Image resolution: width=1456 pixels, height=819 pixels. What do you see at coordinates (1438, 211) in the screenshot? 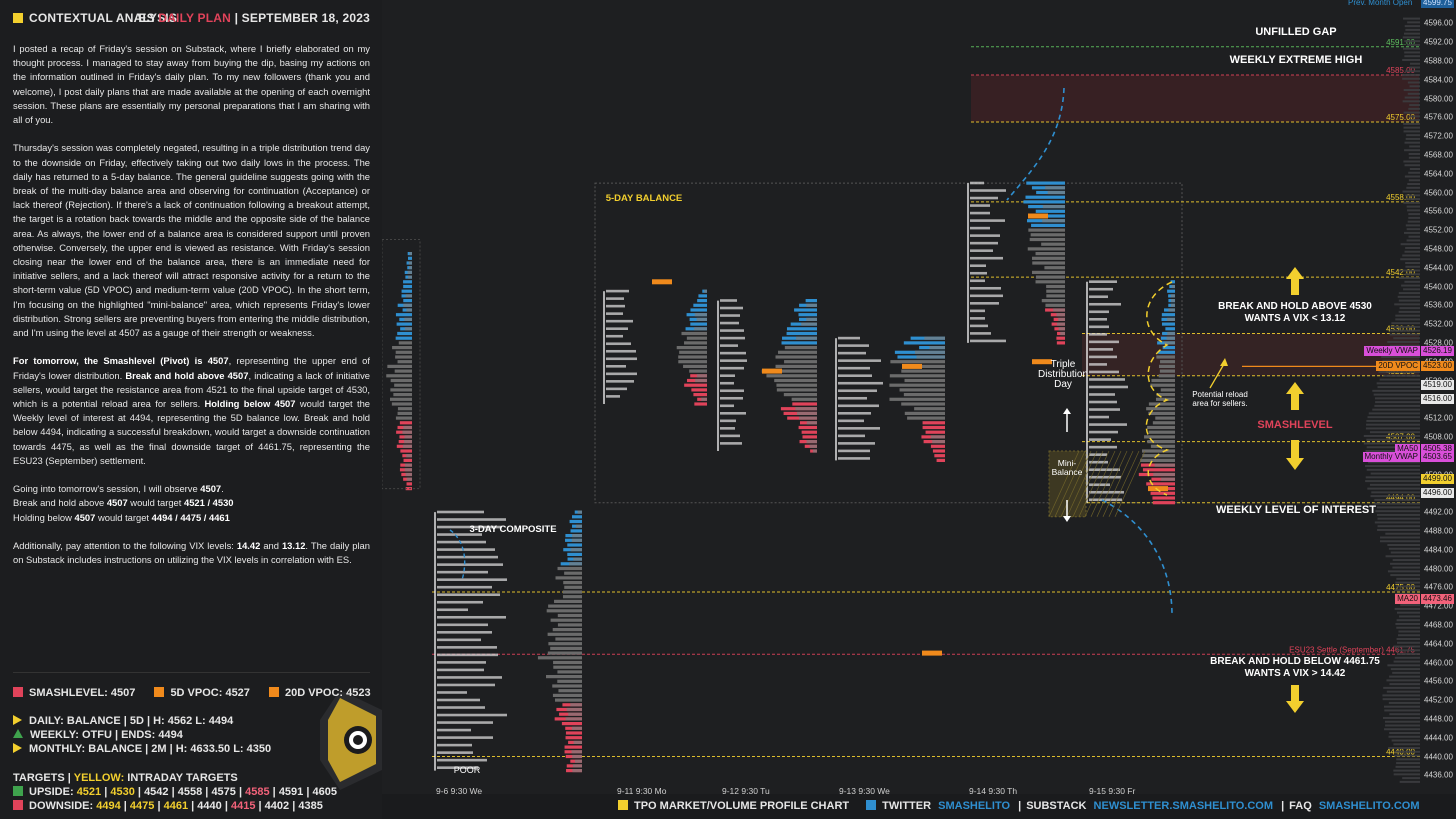
I see `y-tick-label: 4556.00` at bounding box center [1438, 211].